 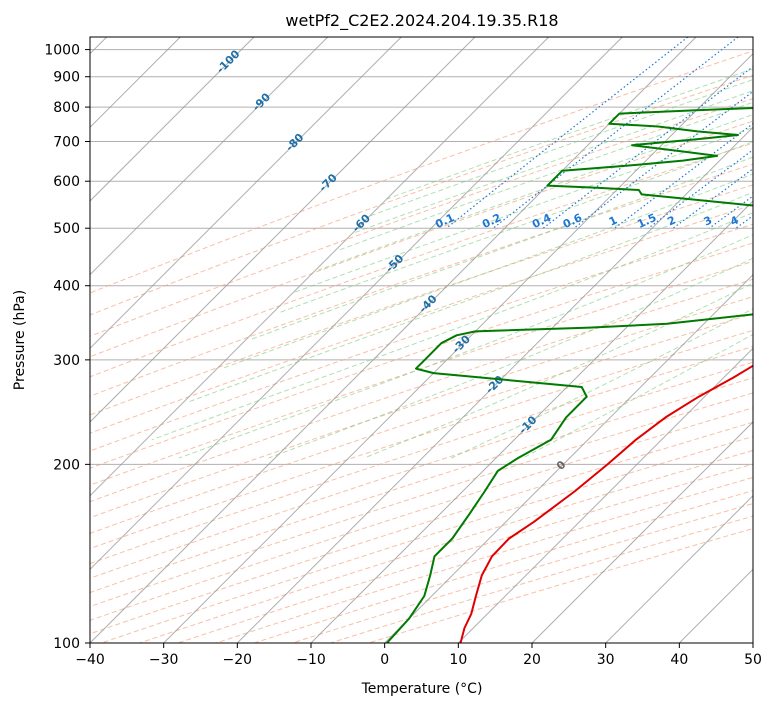 I want to click on y-tick-label: 200, so click(x=66, y=465).